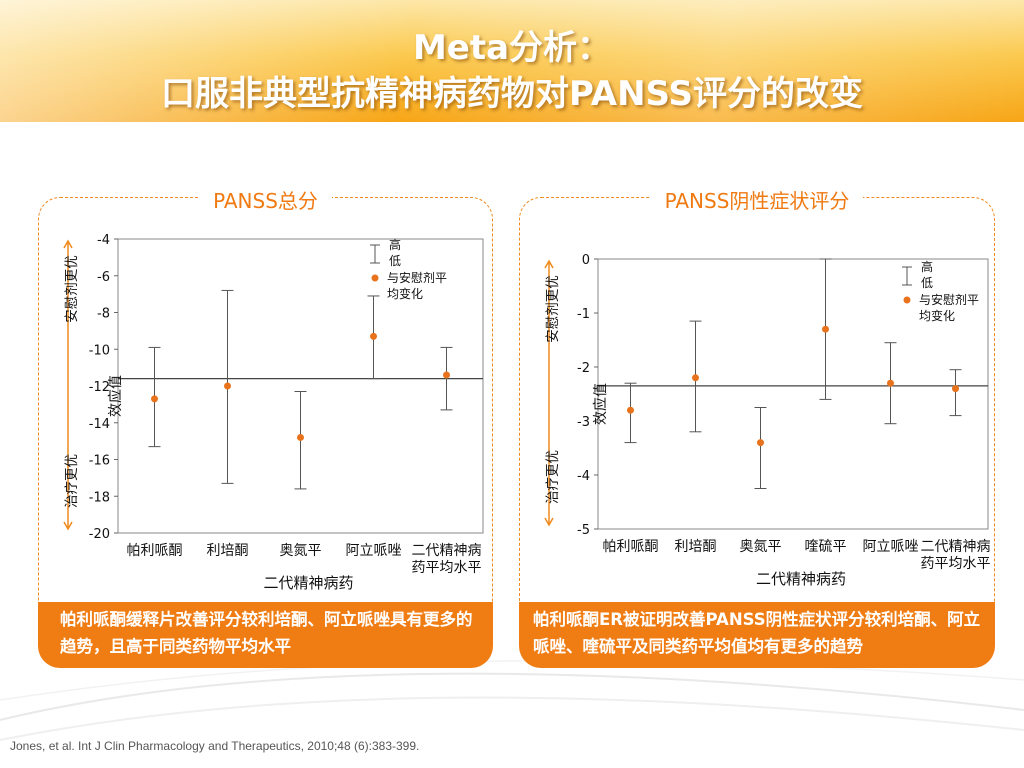 Image resolution: width=1024 pixels, height=768 pixels. What do you see at coordinates (99, 387) in the screenshot?
I see `y-tick-label: -12` at bounding box center [99, 387].